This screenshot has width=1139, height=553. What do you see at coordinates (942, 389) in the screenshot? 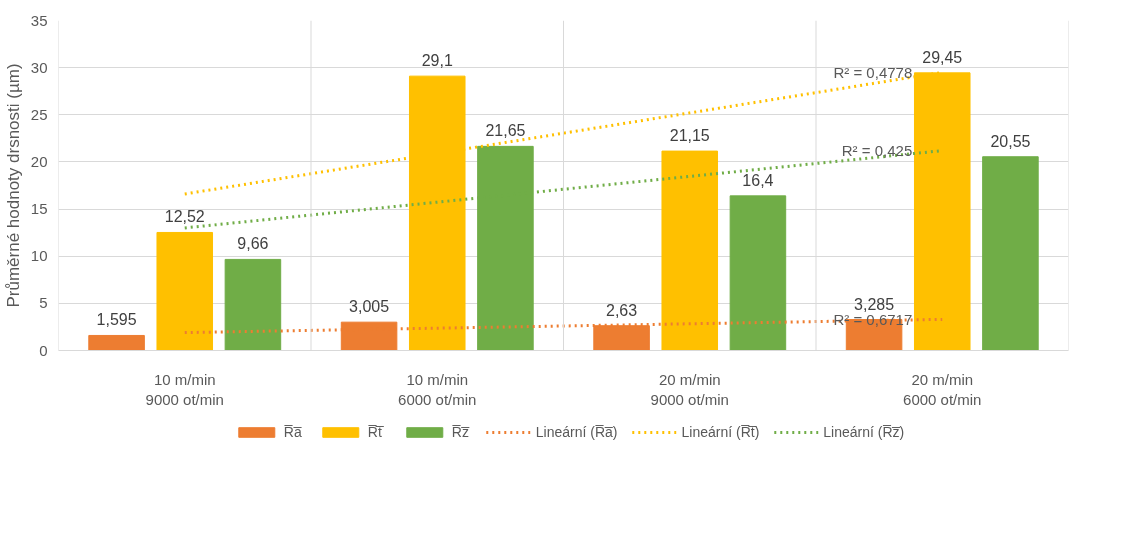
I see `x-tick-label: 20 m/min 6000 ot/min` at bounding box center [942, 389].